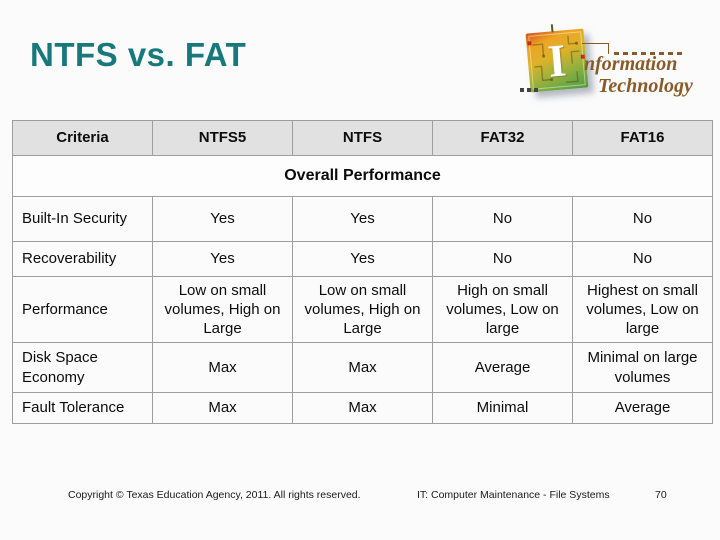 Image resolution: width=720 pixels, height=540 pixels. Describe the element at coordinates (82, 367) in the screenshot. I see `criteria-label: Disk Space Economy` at that location.